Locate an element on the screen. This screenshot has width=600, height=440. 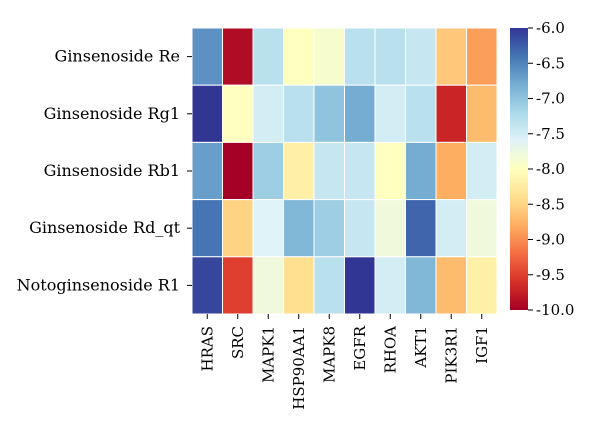
column-label: MAPK8 is located at coordinates (329, 354).